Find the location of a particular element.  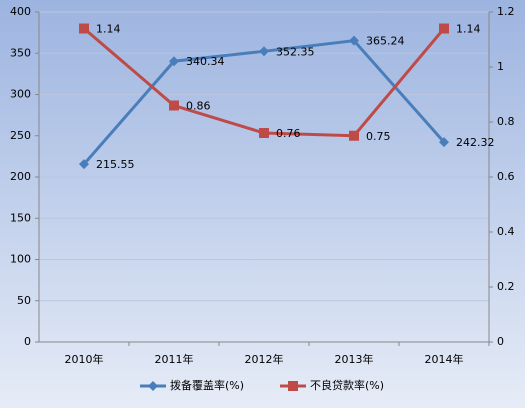

y-tick-label: 400 is located at coordinates (20, 11).